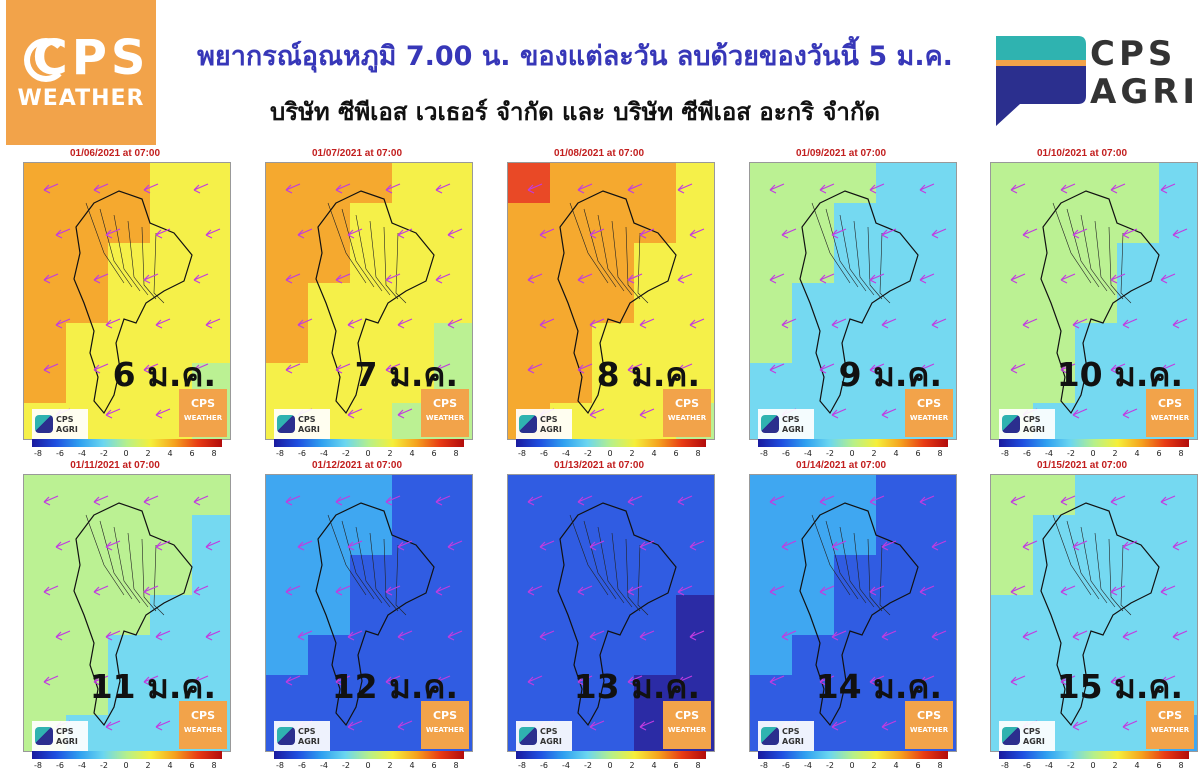  Describe the element at coordinates (599, 465) in the screenshot. I see `panel-date: 01/13/2021 at 07:00` at that location.